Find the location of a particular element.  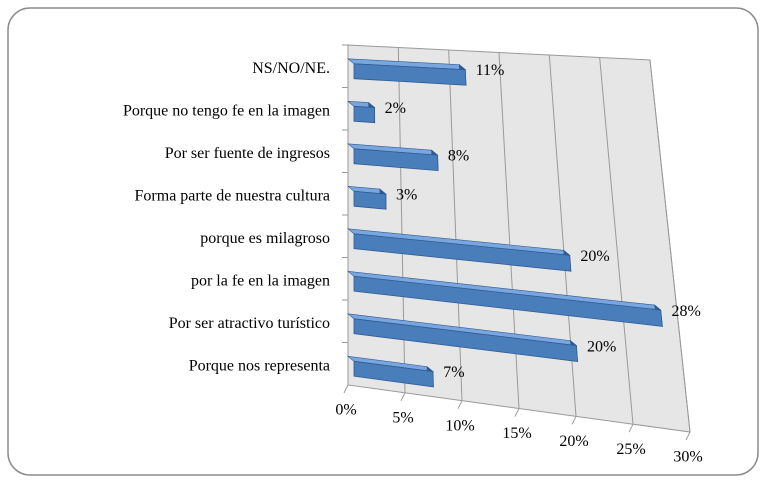

y-tick-label: Forma parte de nuestra cultura is located at coordinates (232, 195).